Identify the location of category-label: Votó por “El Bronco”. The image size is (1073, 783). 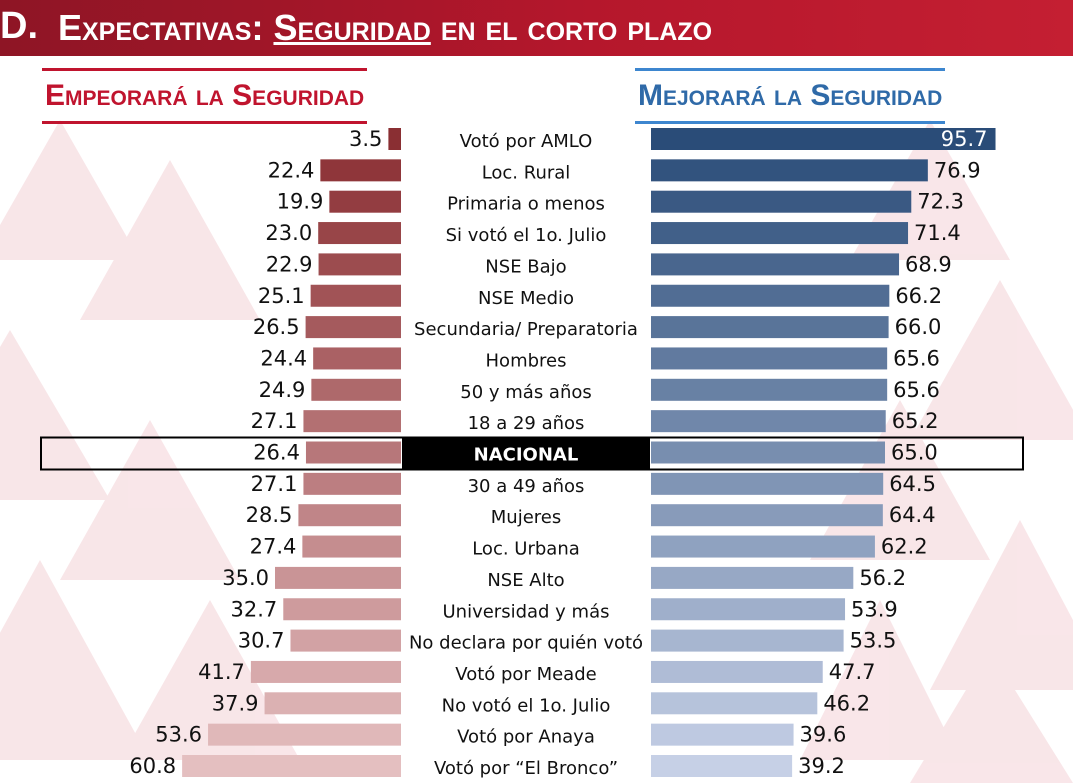
(526, 768).